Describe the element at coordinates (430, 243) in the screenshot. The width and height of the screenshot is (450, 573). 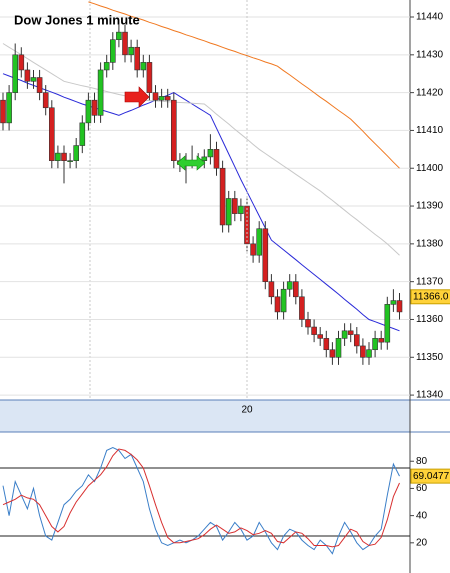
I see `y-tick-label: 11380` at that location.